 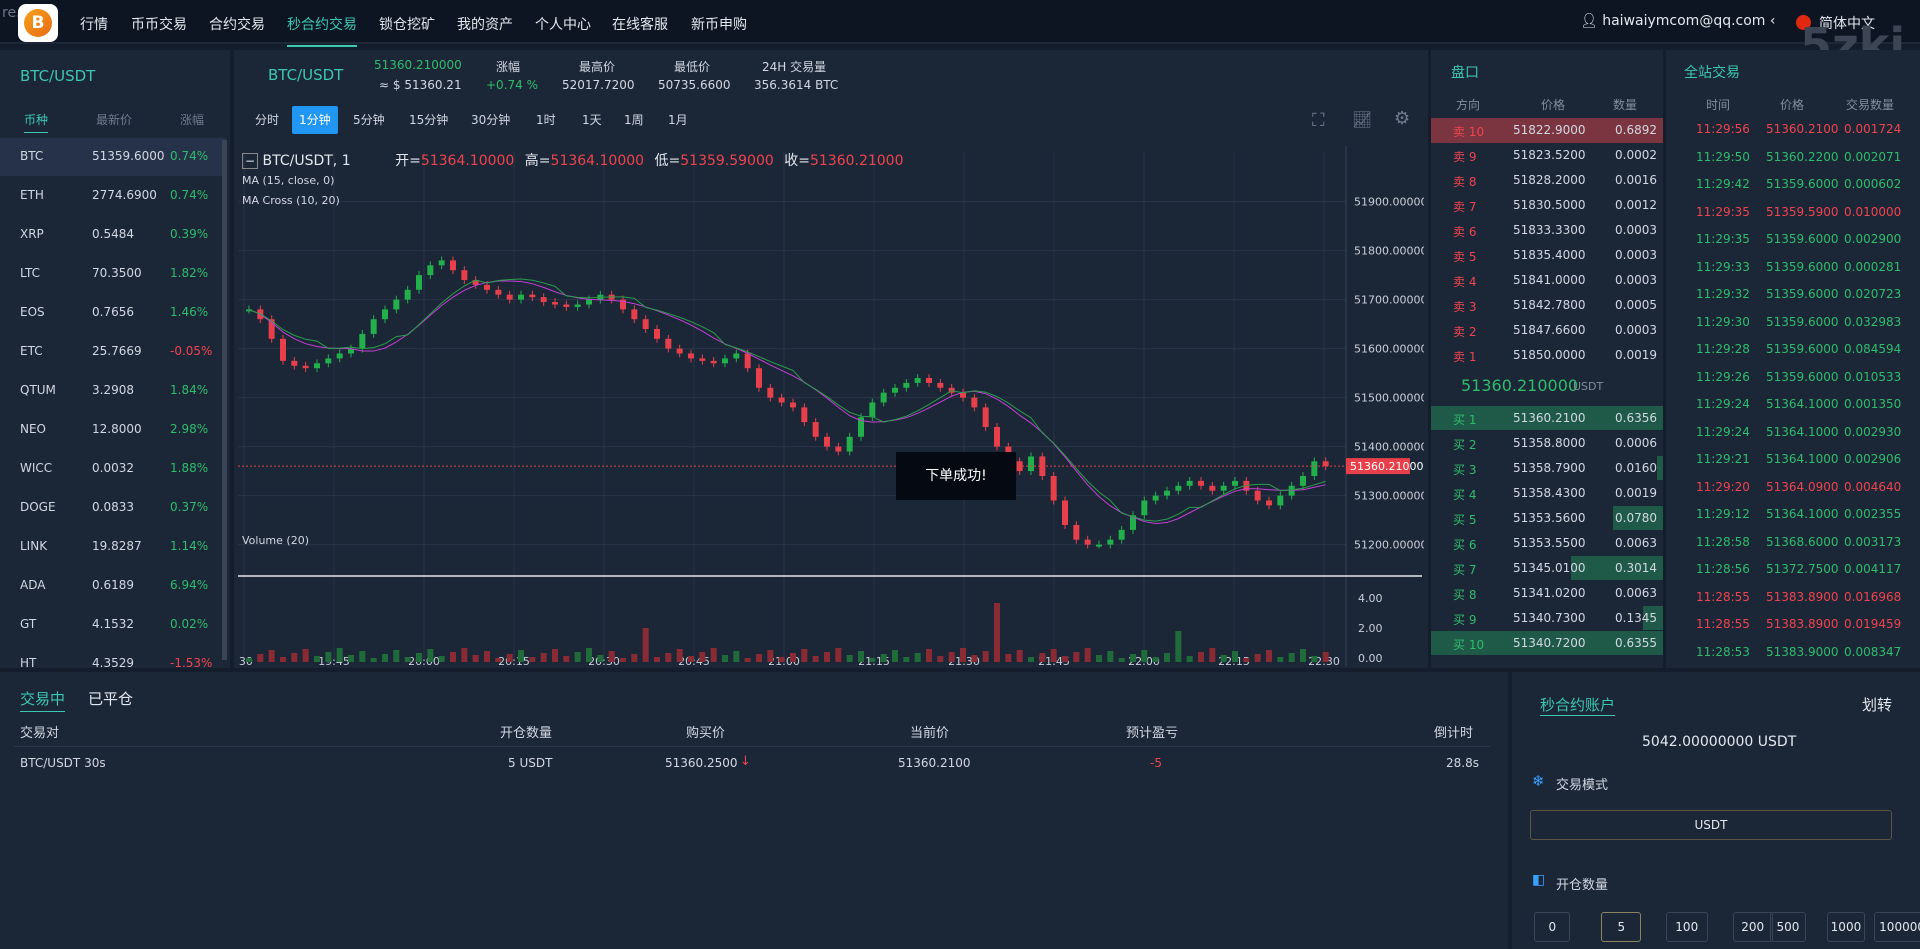 What do you see at coordinates (291, 200) in the screenshot?
I see `indicator-ma-cross: MA Cross (10, 20)` at bounding box center [291, 200].